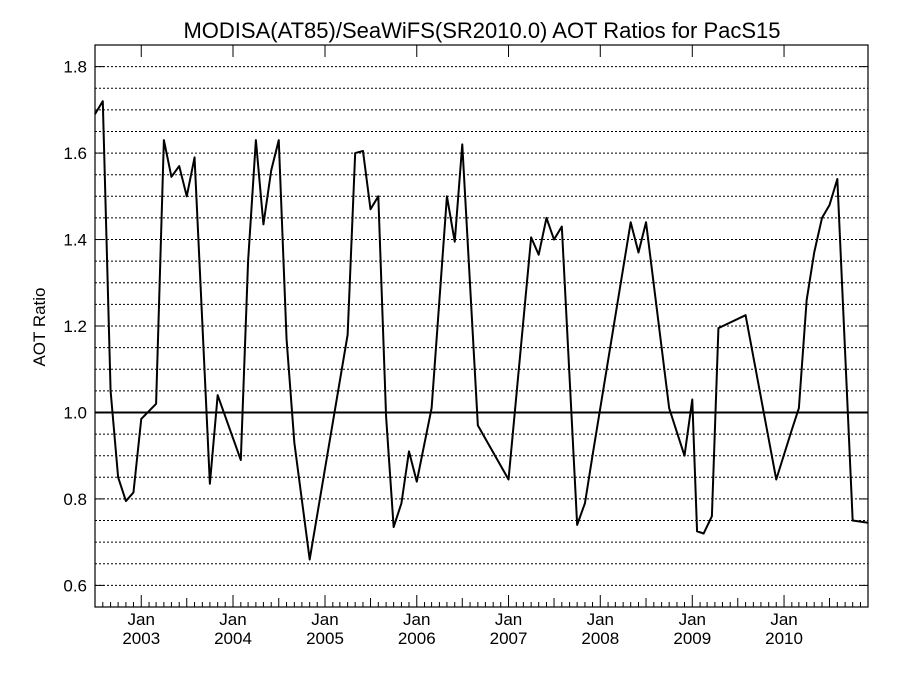 This screenshot has height=675, width=900. Describe the element at coordinates (75, 499) in the screenshot. I see `y-tick-label: 0.8` at that location.